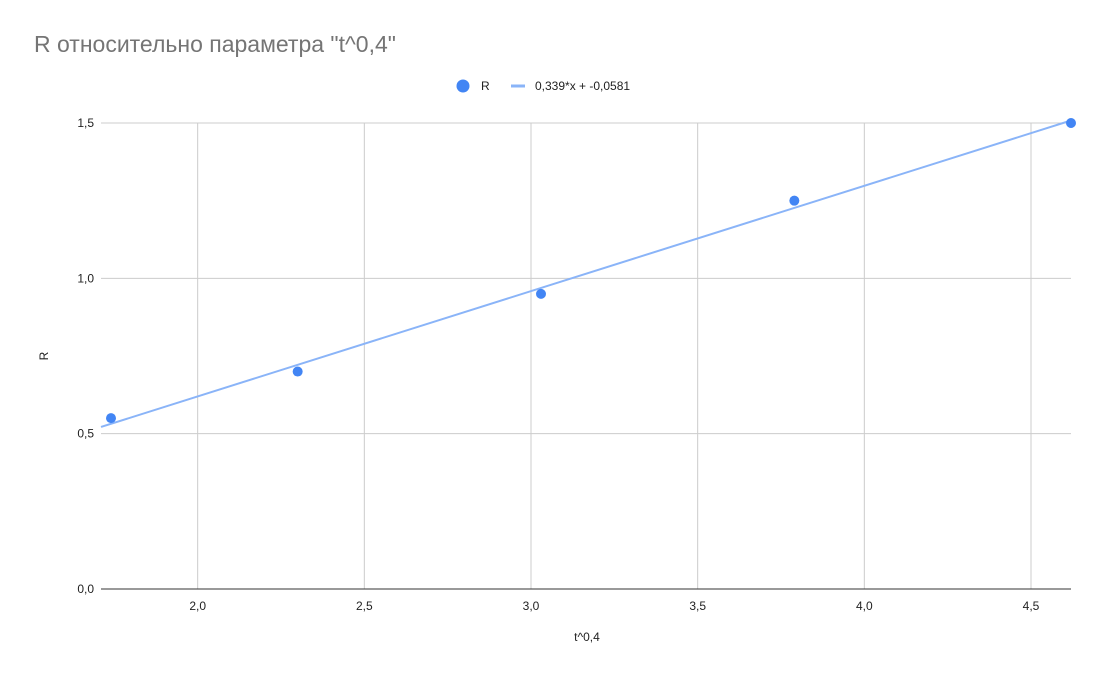 This screenshot has height=678, width=1103. What do you see at coordinates (85, 278) in the screenshot?
I see `y-tick-label: 1,0` at bounding box center [85, 278].